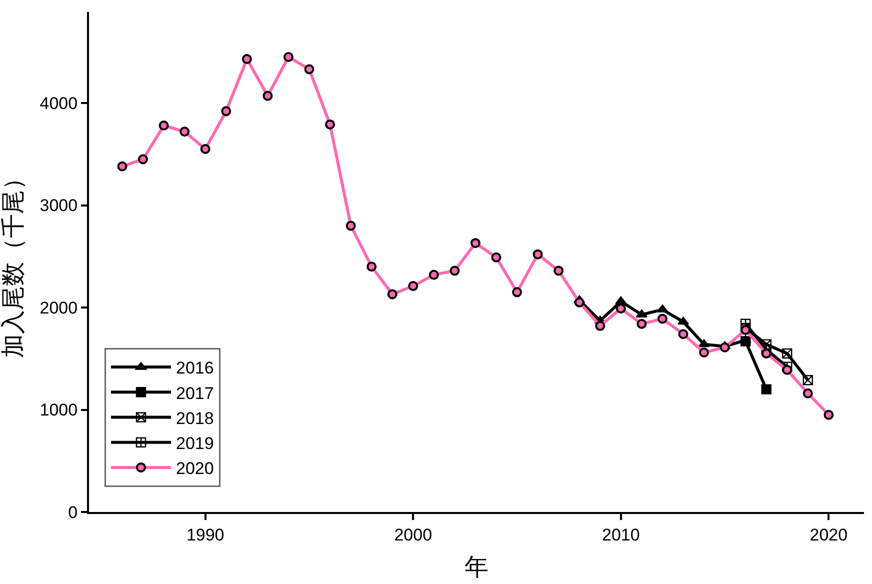 The height and width of the screenshot is (584, 872). Describe the element at coordinates (205, 534) in the screenshot. I see `x-tick-label: 1990` at that location.